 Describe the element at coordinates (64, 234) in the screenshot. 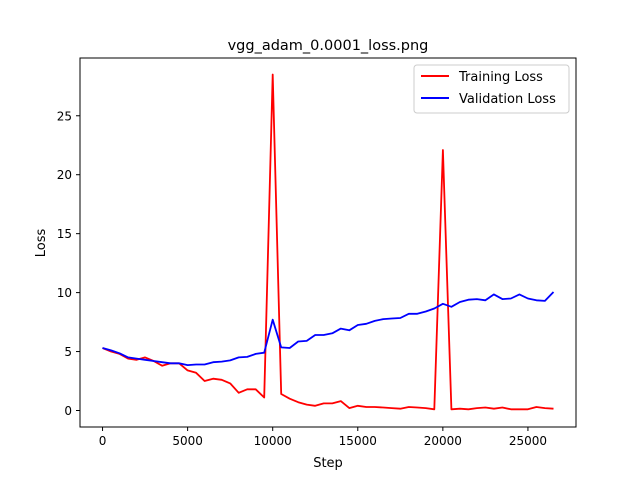

I see `y-tick-label: 15` at that location.